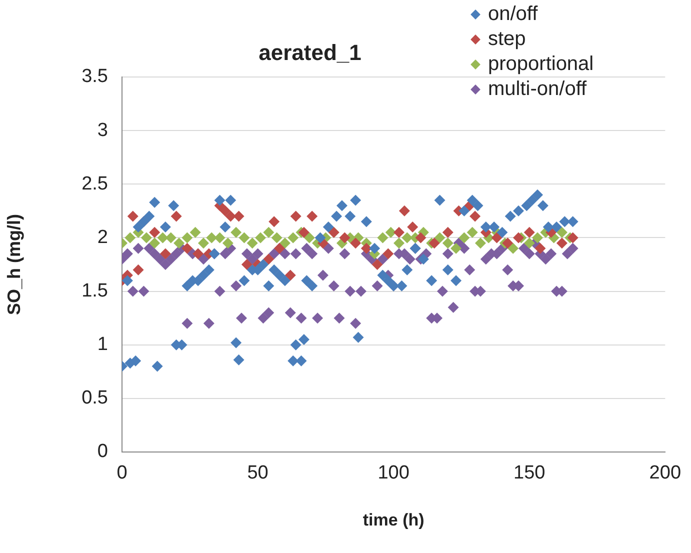 This screenshot has height=553, width=691. What do you see at coordinates (513, 14) in the screenshot?
I see `legend-label: on/off` at bounding box center [513, 14].